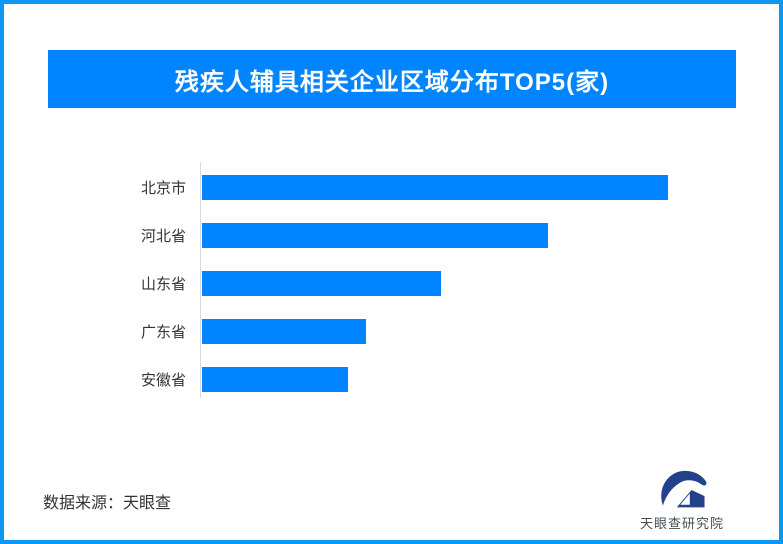  I want to click on bar-row: 河北省, so click(392, 235).